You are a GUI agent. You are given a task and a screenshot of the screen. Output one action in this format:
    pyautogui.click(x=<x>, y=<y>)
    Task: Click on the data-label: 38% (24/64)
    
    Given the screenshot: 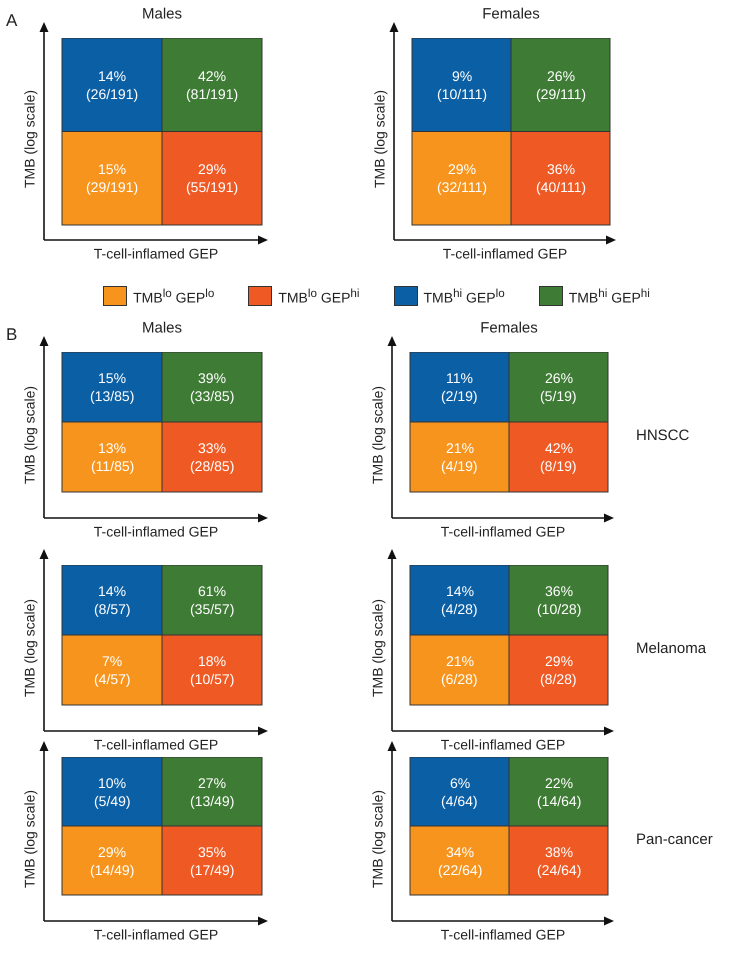 What is the action you would take?
    pyautogui.click(x=559, y=861)
    